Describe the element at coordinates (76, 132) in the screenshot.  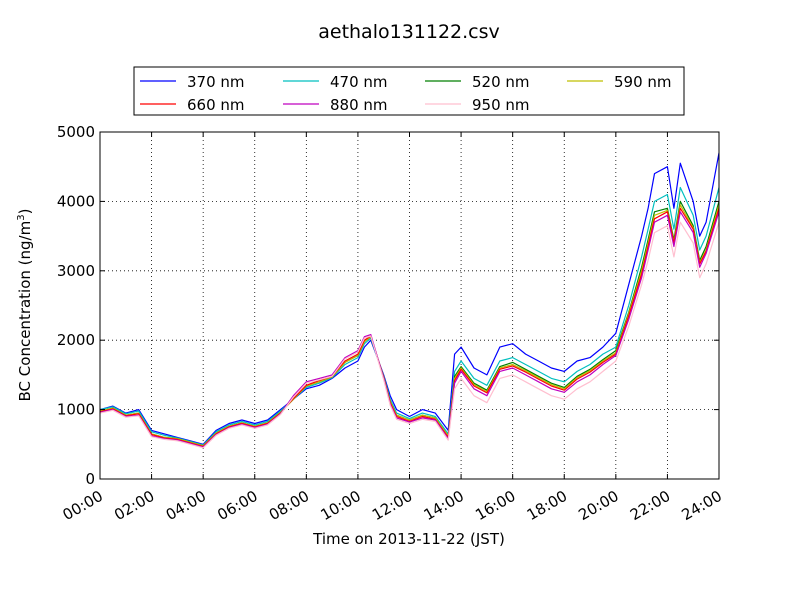
I see `y-tick-label: 5000` at that location.